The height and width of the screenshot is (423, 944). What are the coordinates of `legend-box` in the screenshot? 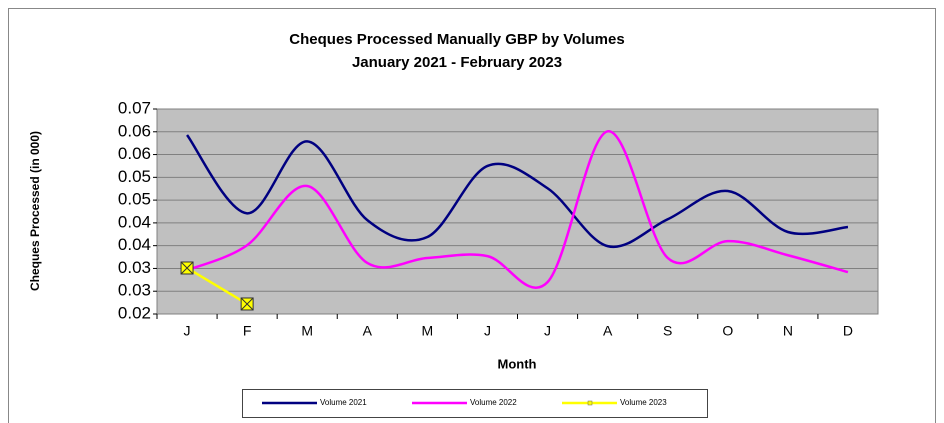 It's located at (475, 403).